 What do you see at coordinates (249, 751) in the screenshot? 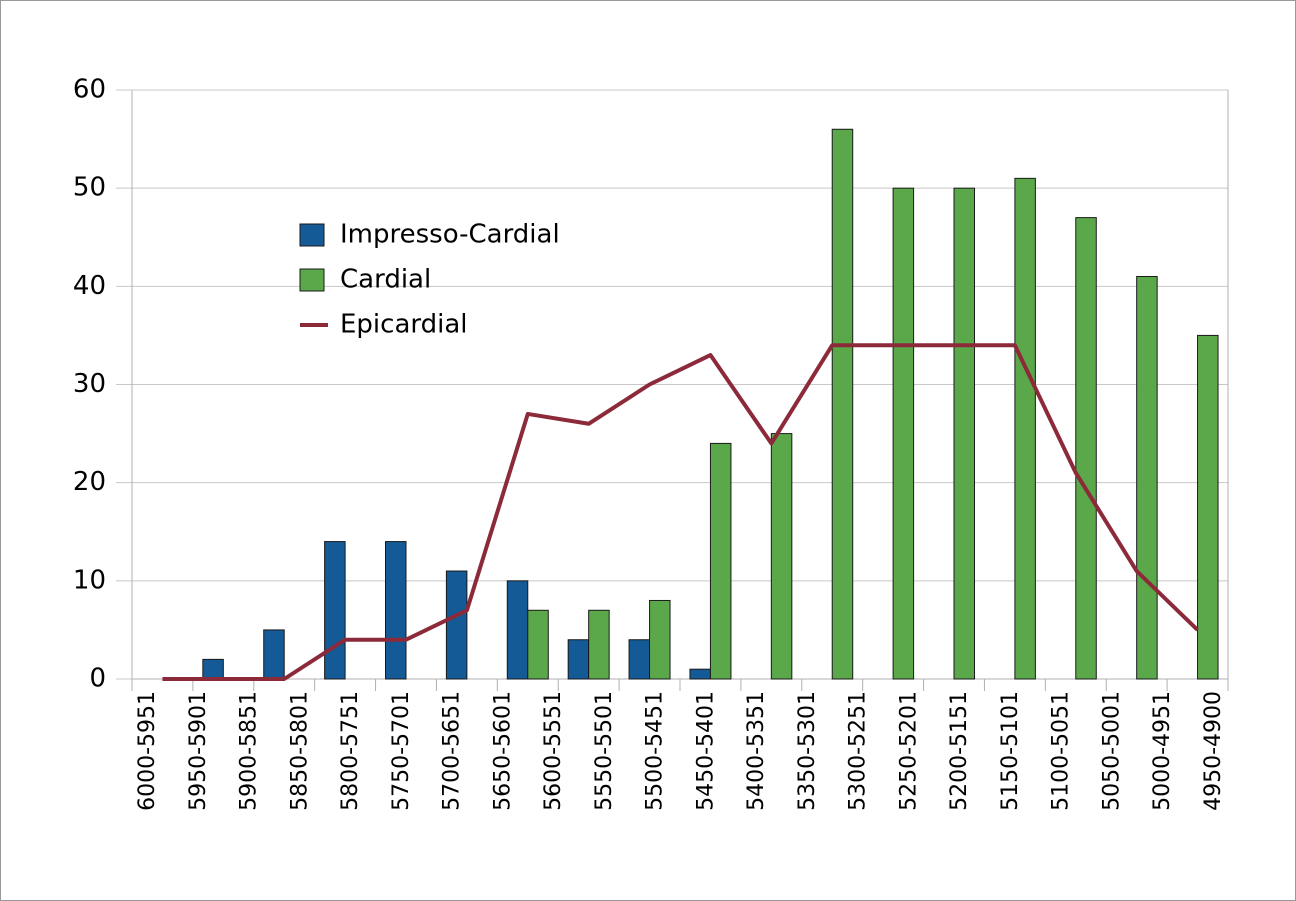
I see `x-tick-label: 5900-5851` at bounding box center [249, 751].